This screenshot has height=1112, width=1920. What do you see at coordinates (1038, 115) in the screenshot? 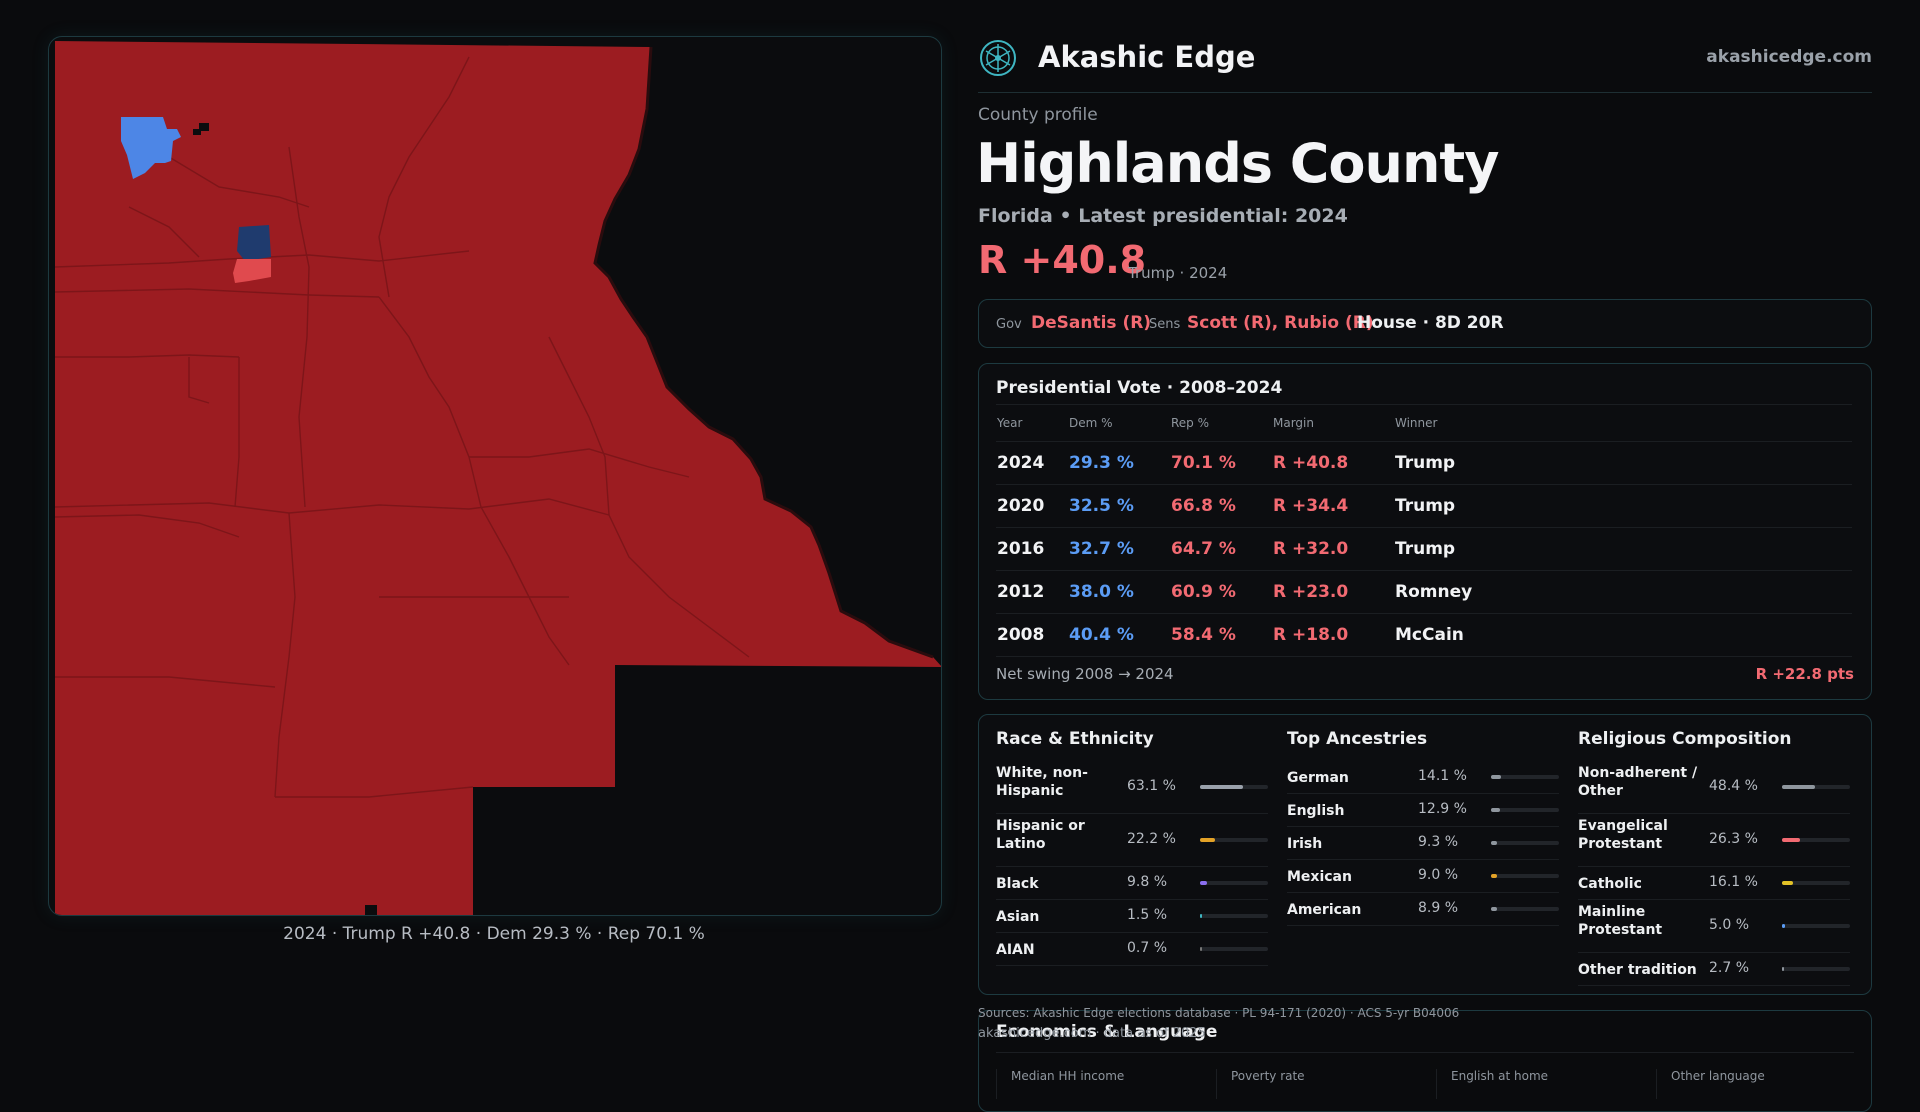
I see `profile-label: County profile` at bounding box center [1038, 115].